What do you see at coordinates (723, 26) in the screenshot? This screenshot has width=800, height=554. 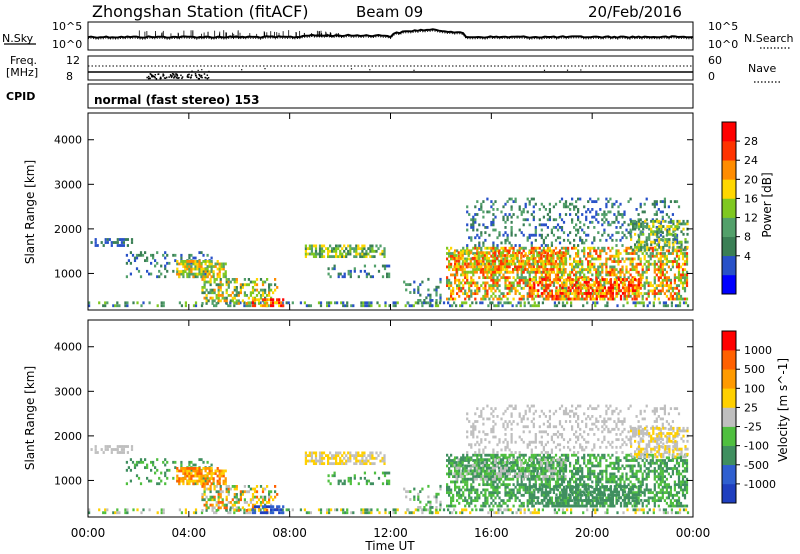 I see `noise-right-tick-top: 10^5` at bounding box center [723, 26].